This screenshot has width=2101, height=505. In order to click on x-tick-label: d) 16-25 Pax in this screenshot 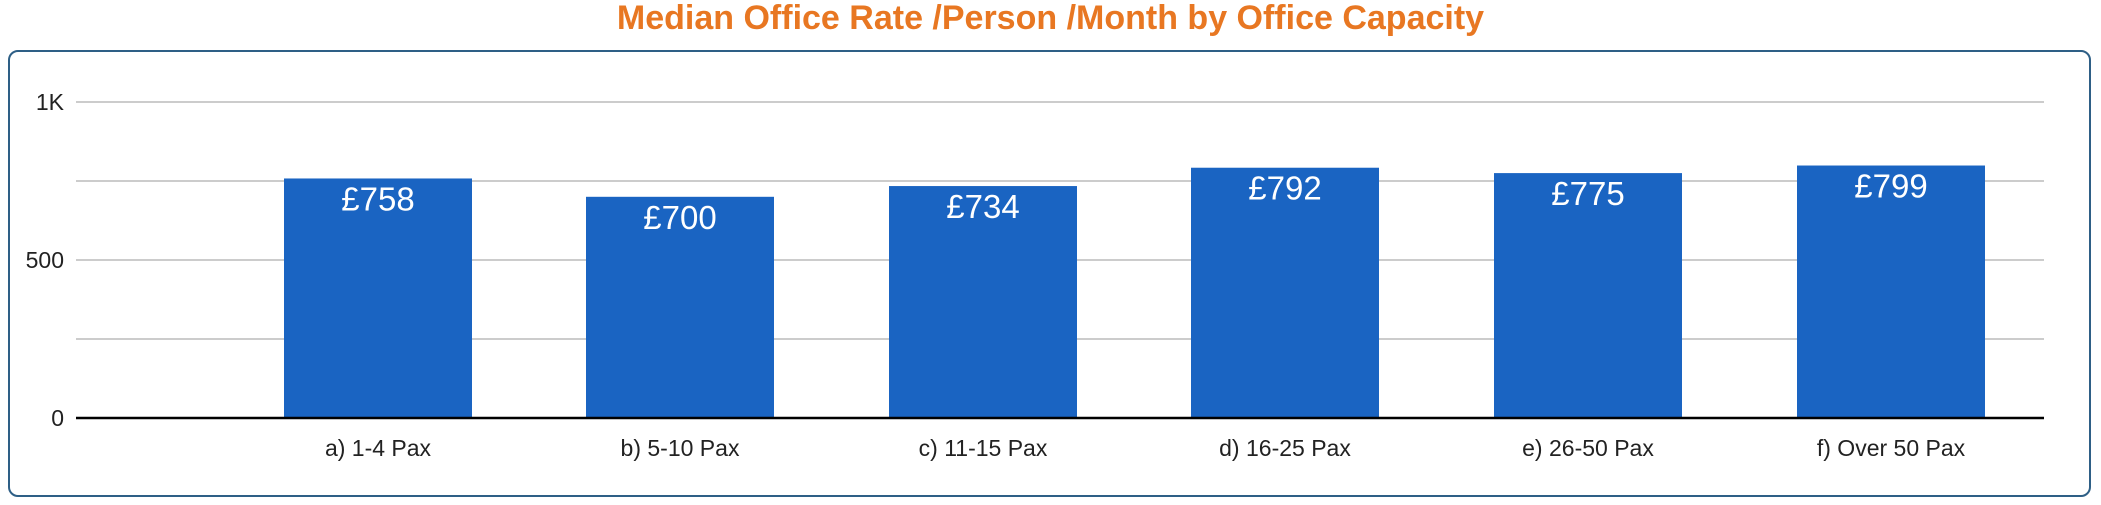, I will do `click(1285, 448)`.